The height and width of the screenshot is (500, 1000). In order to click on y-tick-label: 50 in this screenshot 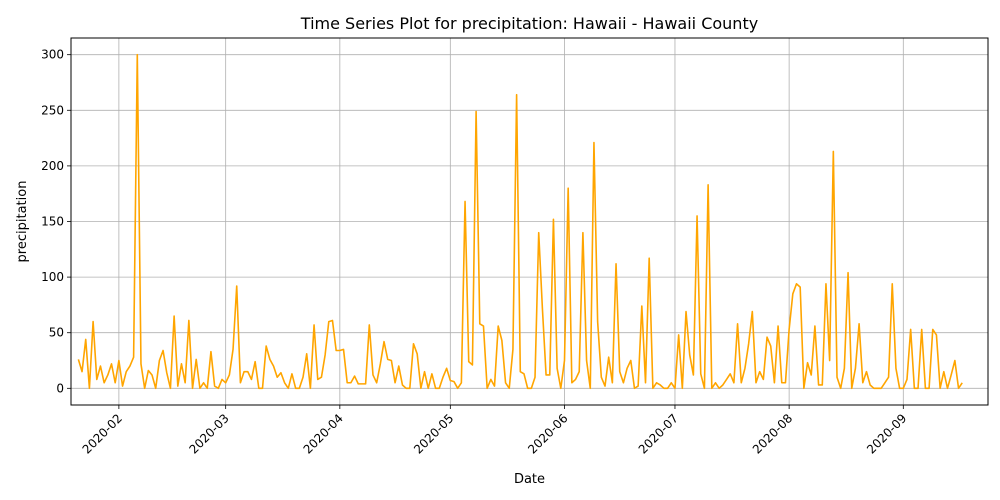, I will do `click(56, 333)`.